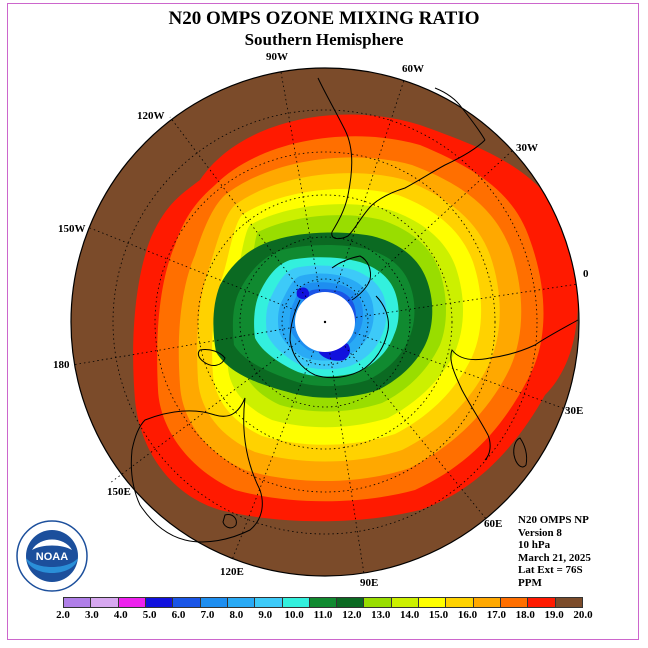 The width and height of the screenshot is (648, 648). I want to click on colorbar-tick-label: 6.0, so click(178, 615).